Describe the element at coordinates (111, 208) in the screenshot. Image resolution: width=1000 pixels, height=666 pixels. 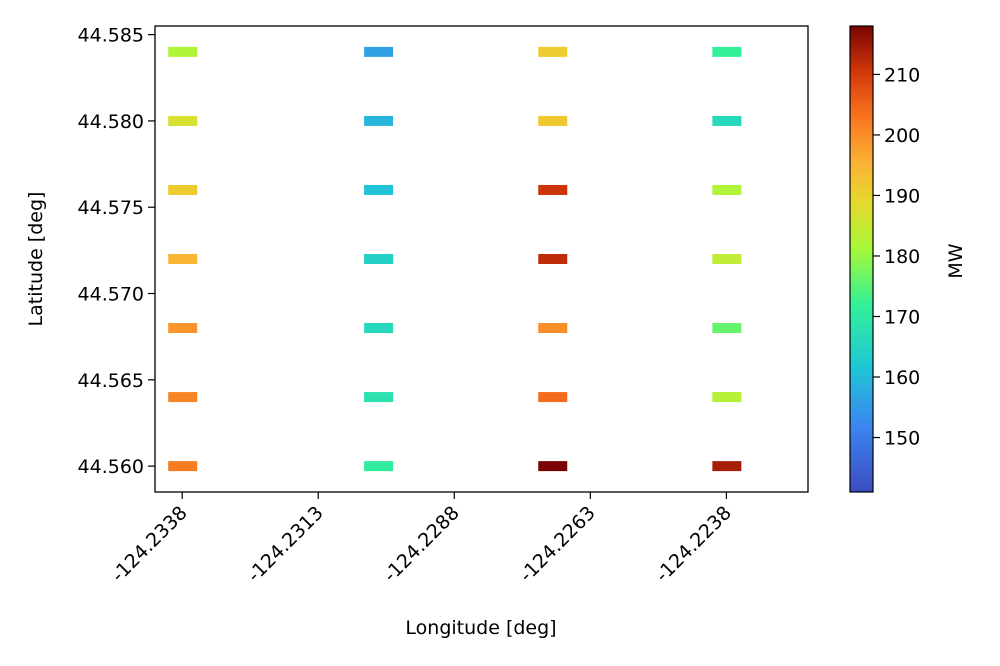
I see `y-tick-label: 44.575` at that location.